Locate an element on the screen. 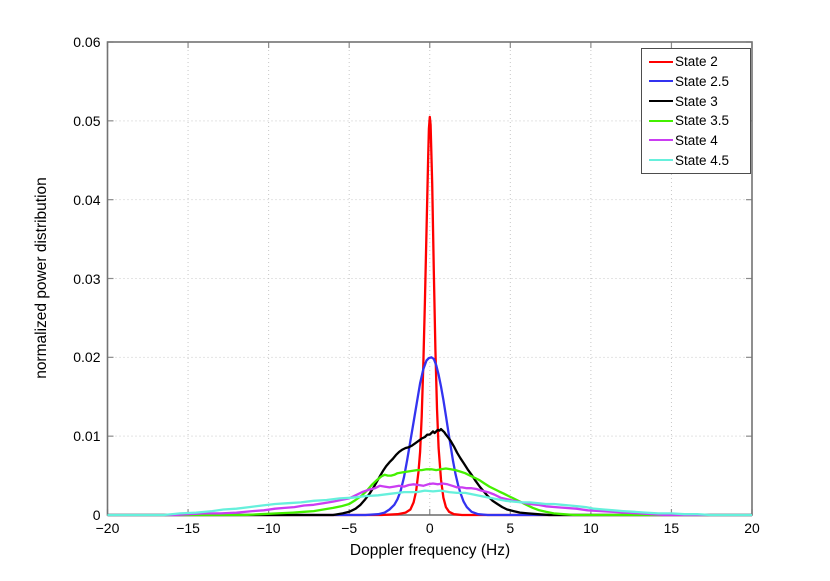  x-tick-label: 5 is located at coordinates (510, 528).